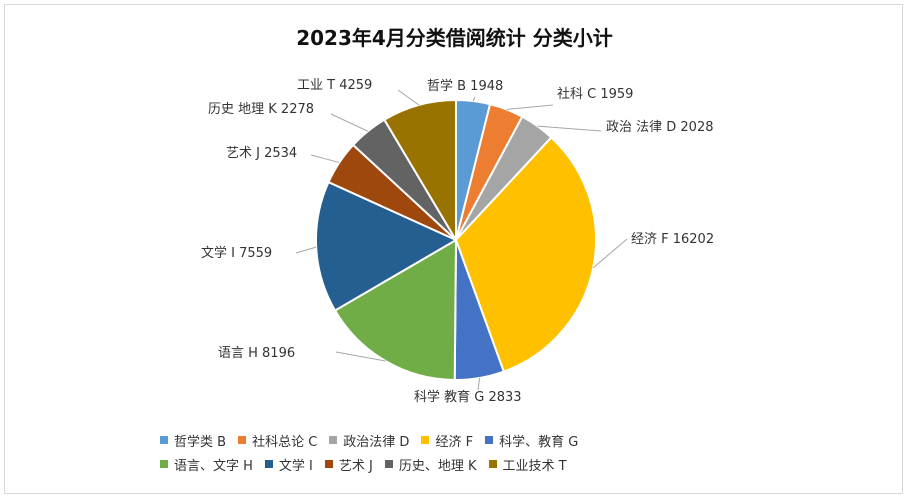 The width and height of the screenshot is (909, 500). What do you see at coordinates (285, 442) in the screenshot?
I see `legend-label: 社科总论 C` at bounding box center [285, 442].